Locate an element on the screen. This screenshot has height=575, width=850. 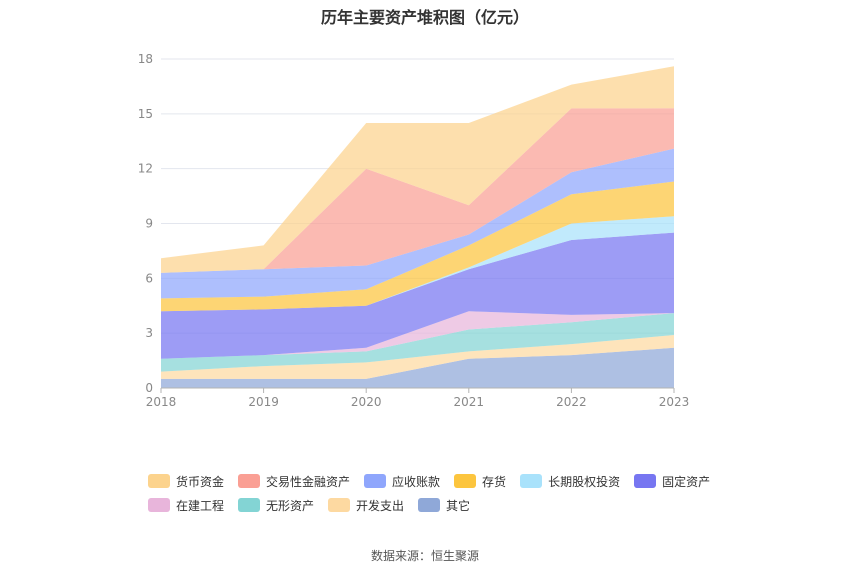
y-tick-label: 0 is located at coordinates (149, 388).